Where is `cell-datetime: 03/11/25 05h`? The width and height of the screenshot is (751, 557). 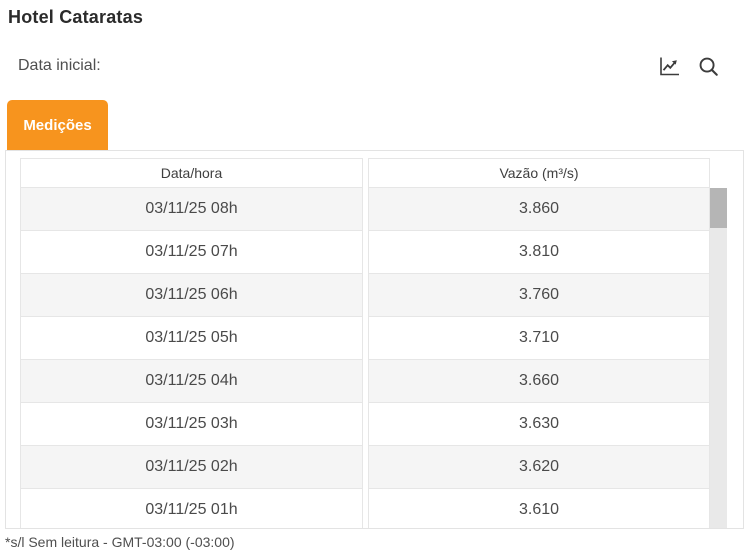
cell-datetime: 03/11/25 05h is located at coordinates (191, 338).